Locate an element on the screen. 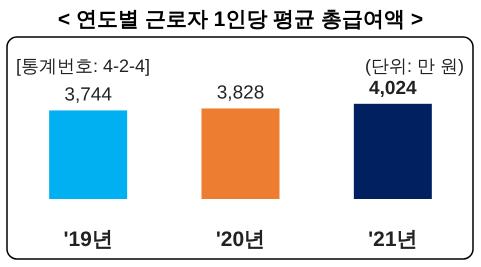  data-label: 3,828 is located at coordinates (240, 93).